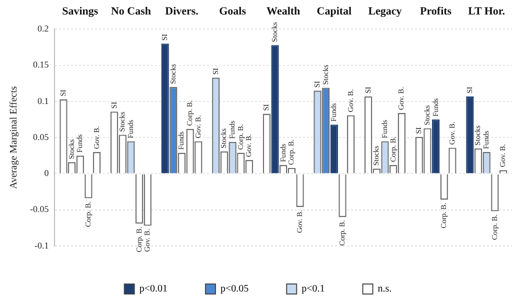 The image size is (520, 306). Describe the element at coordinates (436, 11) in the screenshot. I see `x-tick-label: Profits` at that location.